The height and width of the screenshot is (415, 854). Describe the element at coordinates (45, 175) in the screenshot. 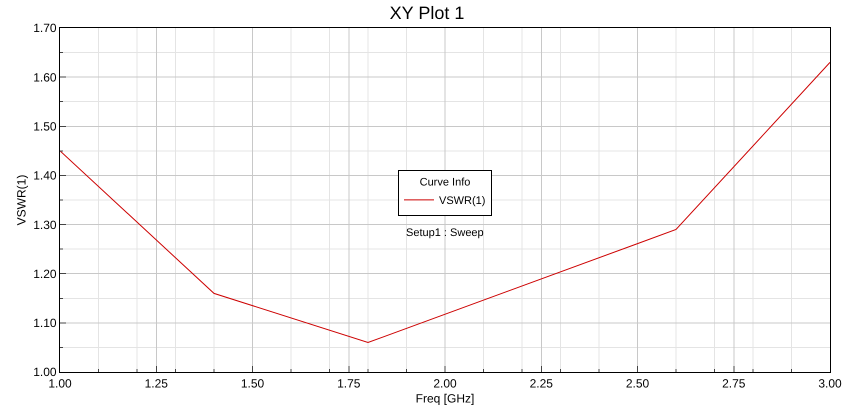

I see `y-tick-label: 1.40` at that location.